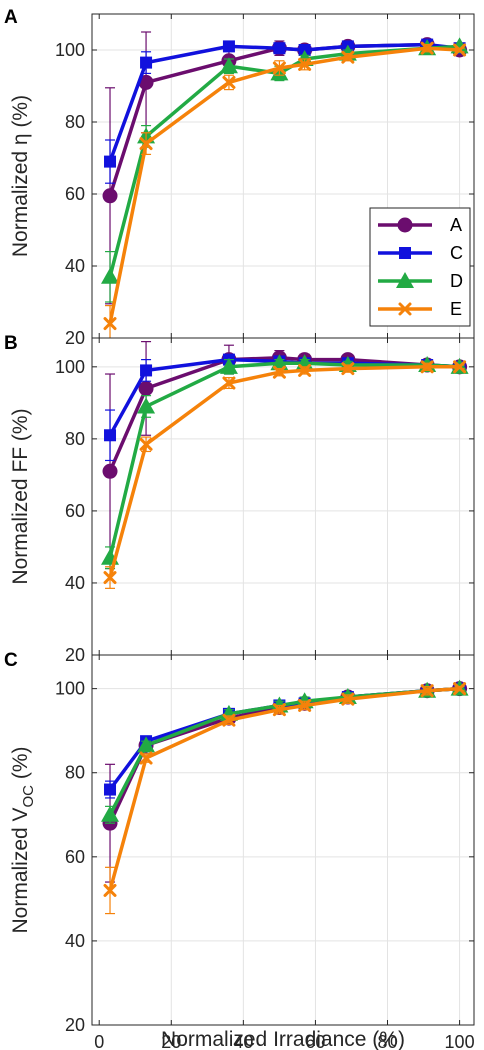 The image size is (484, 1050). Describe the element at coordinates (456, 309) in the screenshot. I see `legend-label: E` at that location.